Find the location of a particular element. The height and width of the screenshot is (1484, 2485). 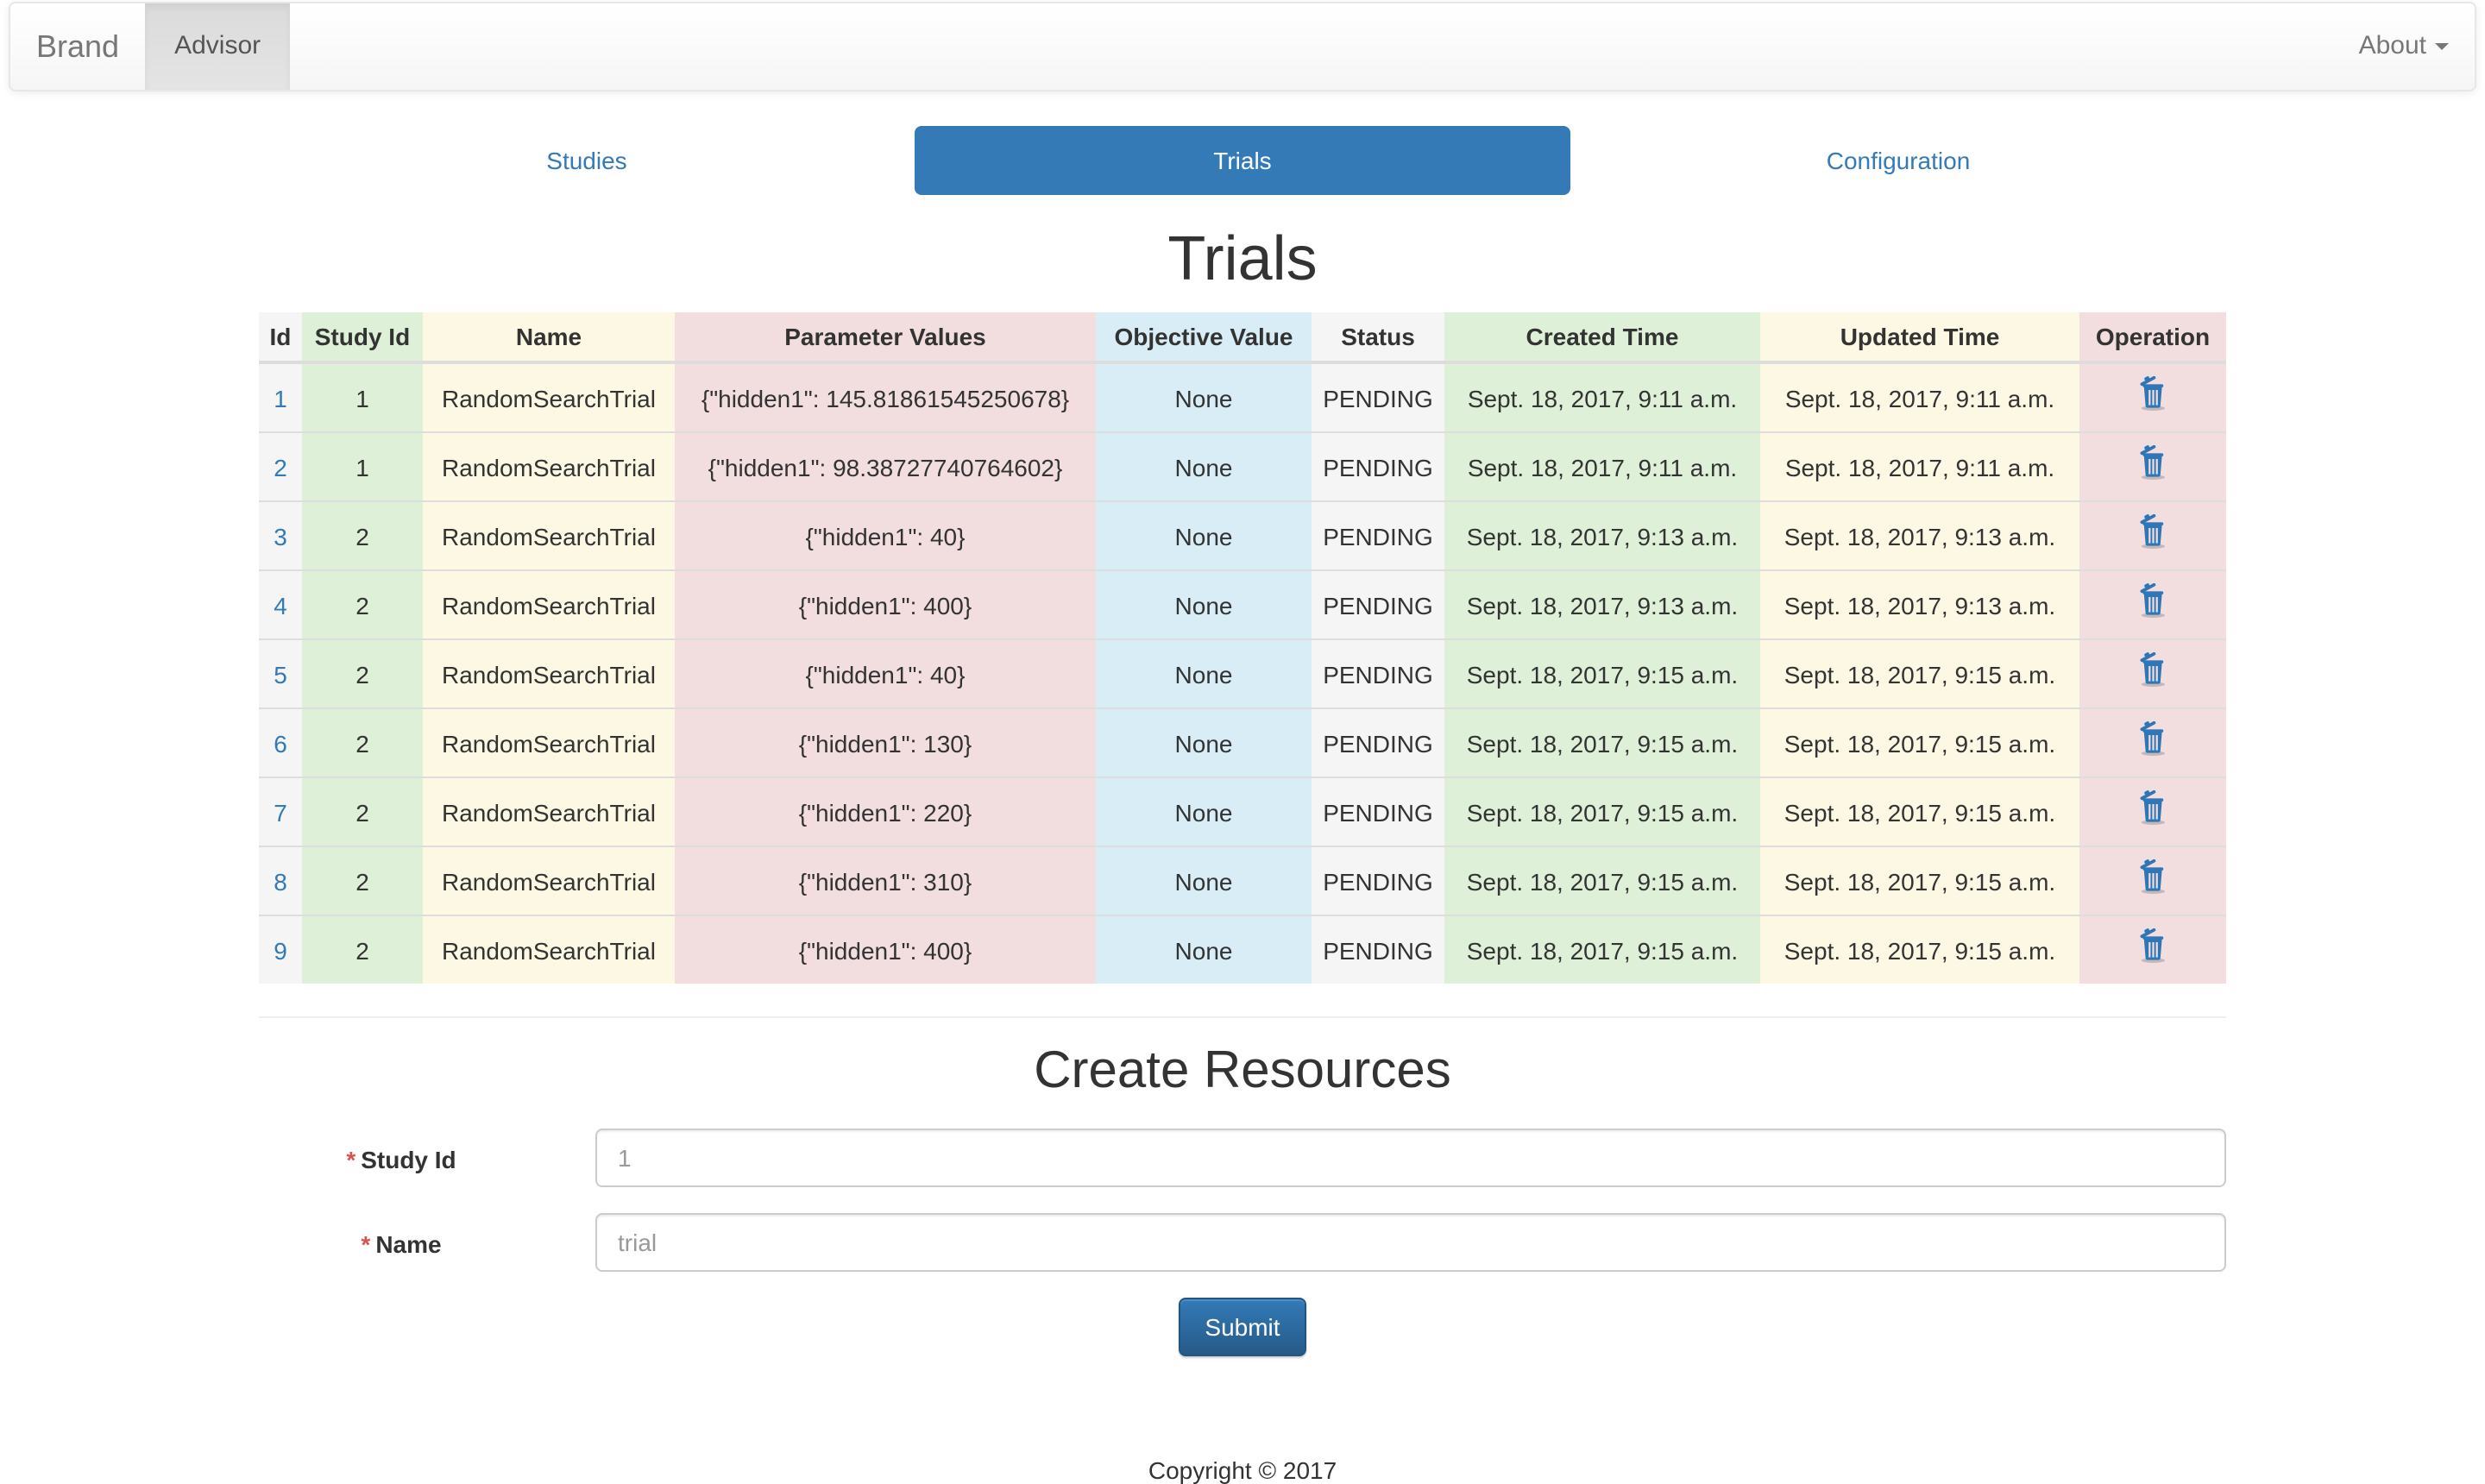

navbar-item-advisor-label: Advisor is located at coordinates (218, 47).